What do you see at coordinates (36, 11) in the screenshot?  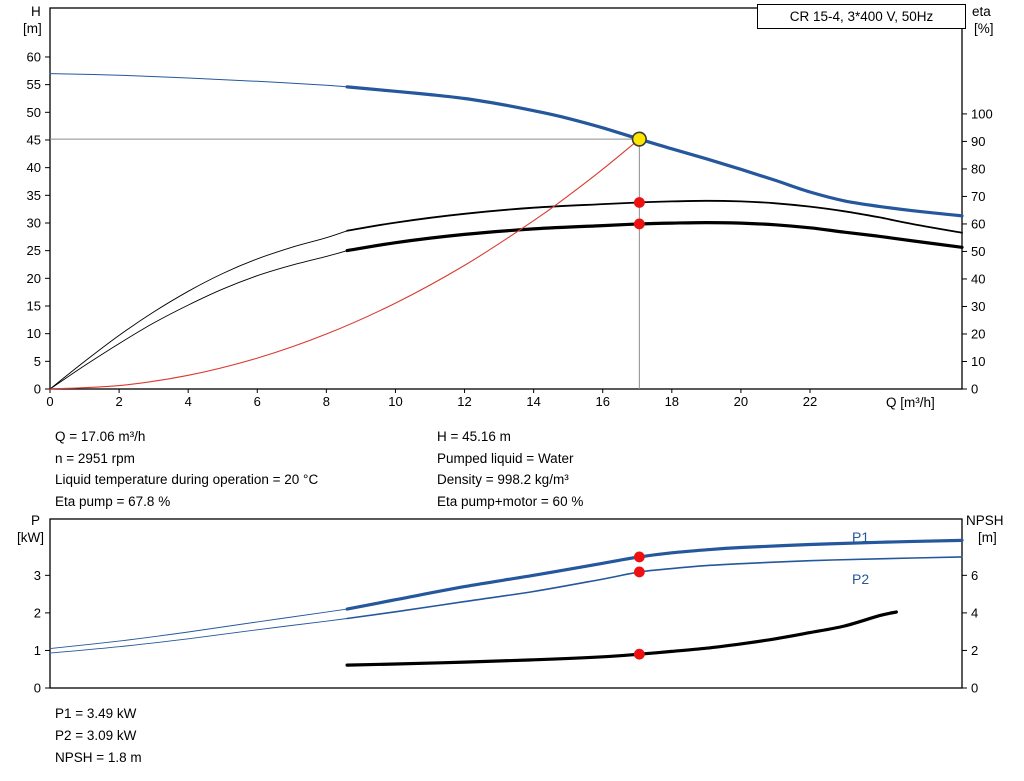 I see `head-axis-title: H` at bounding box center [36, 11].